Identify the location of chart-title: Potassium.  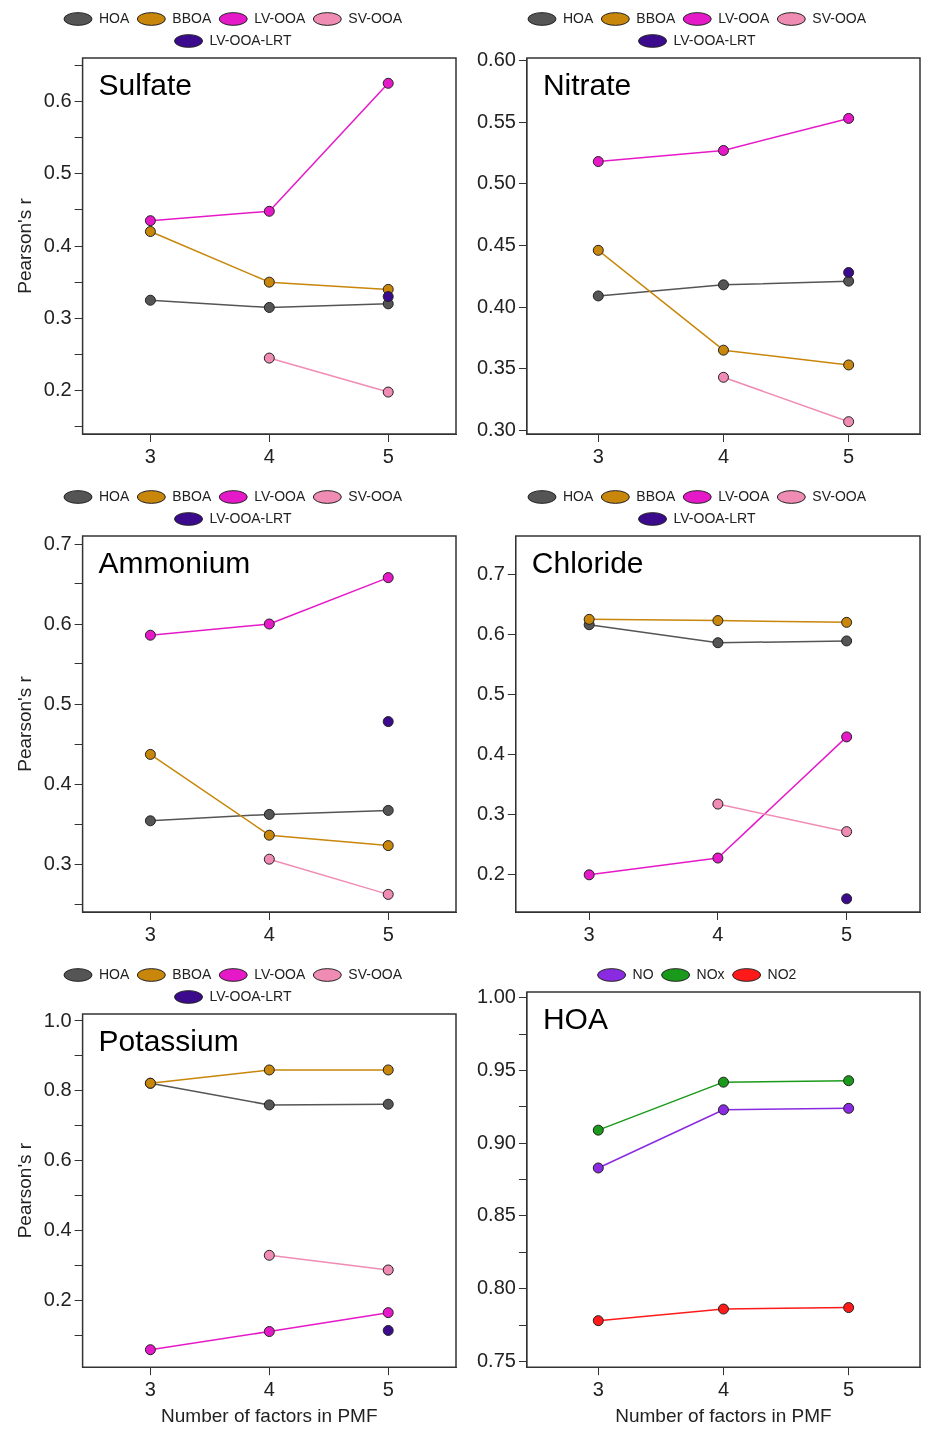
(168, 1041).